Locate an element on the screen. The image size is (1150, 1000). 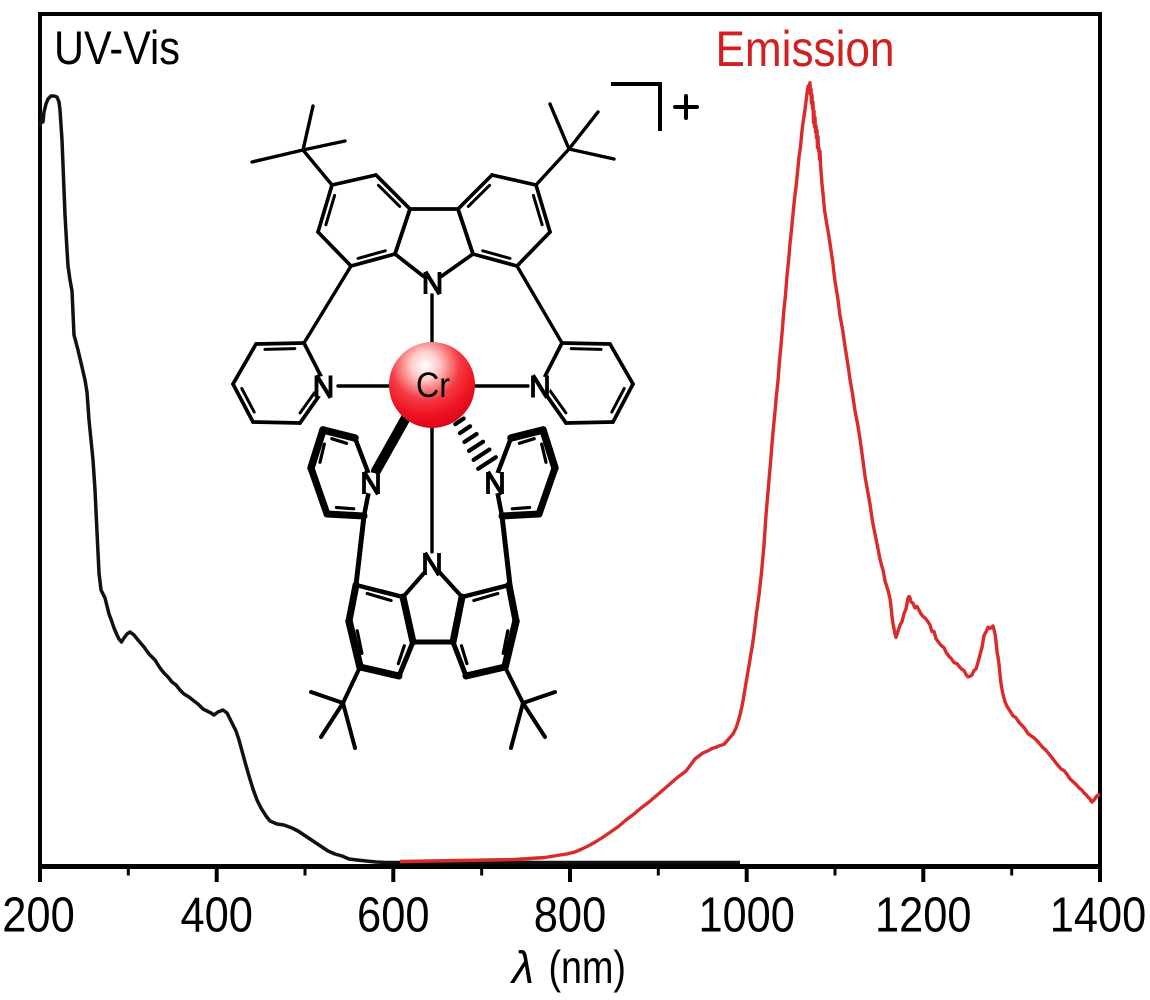
svg-text: Cr is located at coordinates (433, 385).